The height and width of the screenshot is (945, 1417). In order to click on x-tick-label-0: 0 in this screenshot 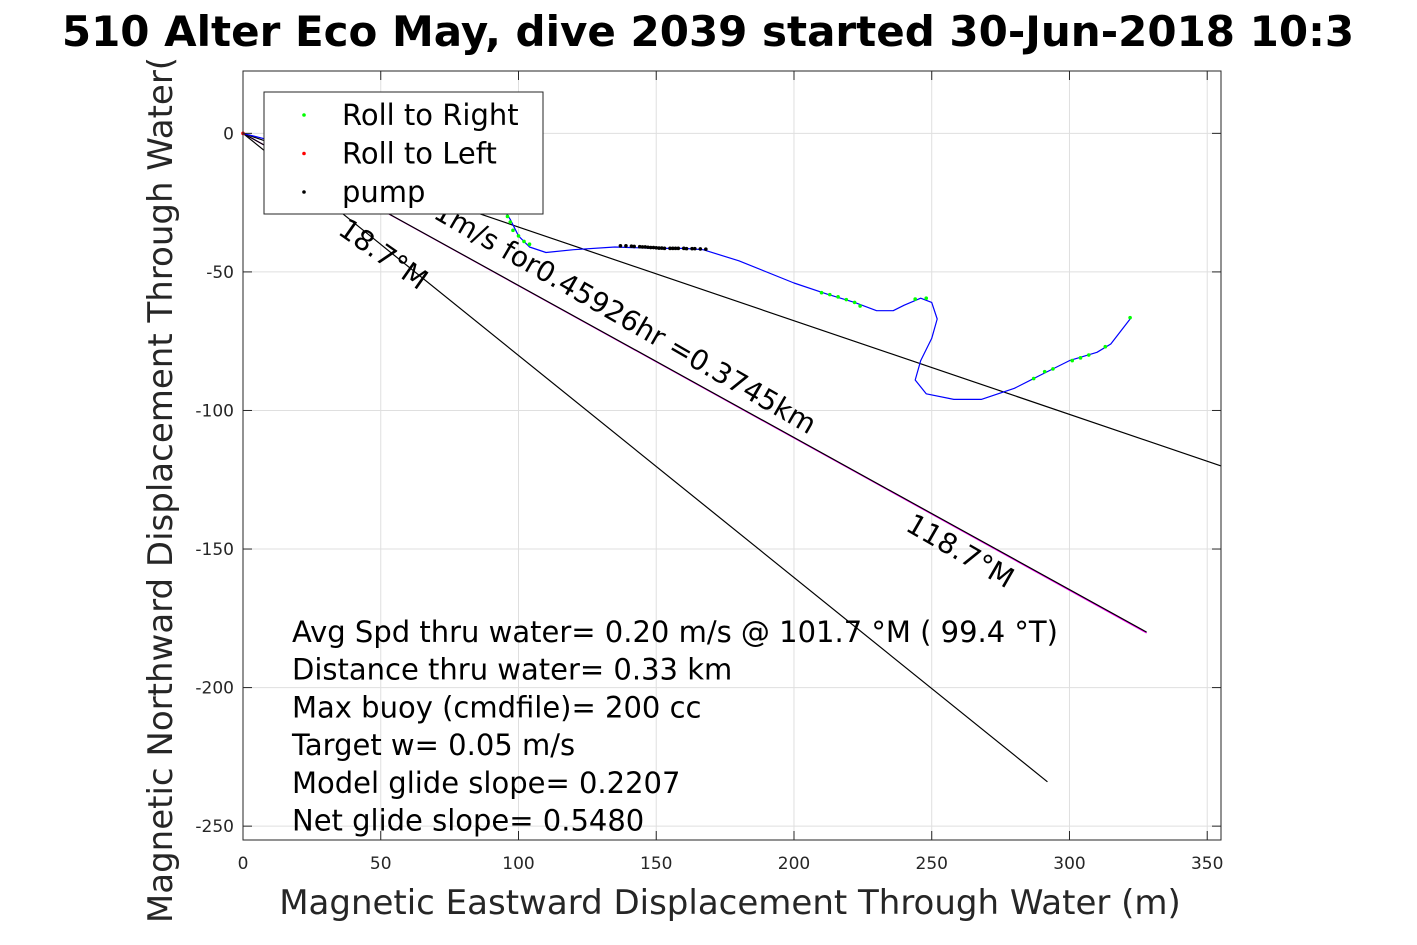, I will do `click(243, 864)`.